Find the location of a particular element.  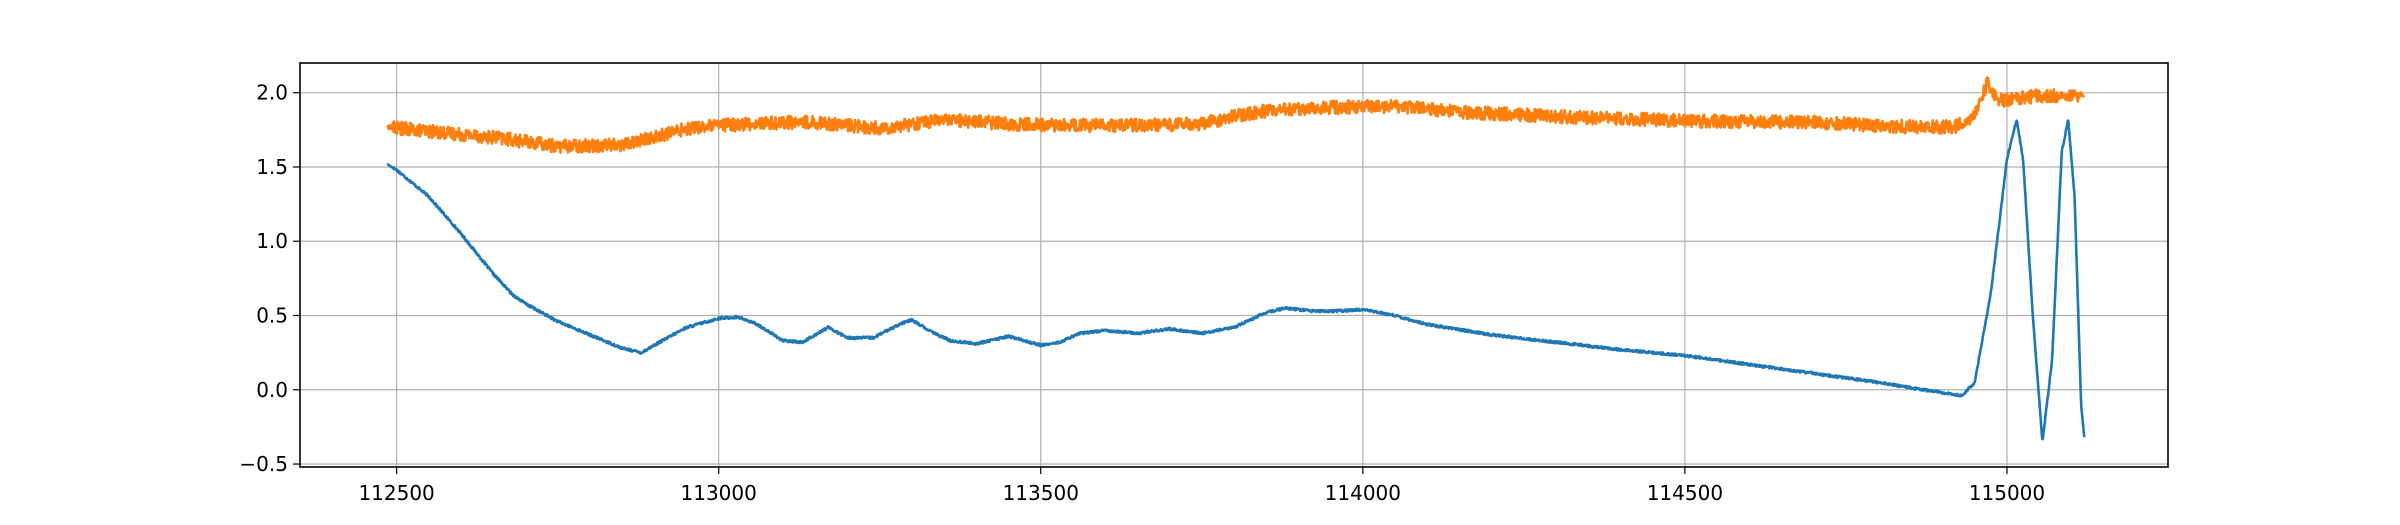

y-tick-label: −0.5 is located at coordinates (263, 464).